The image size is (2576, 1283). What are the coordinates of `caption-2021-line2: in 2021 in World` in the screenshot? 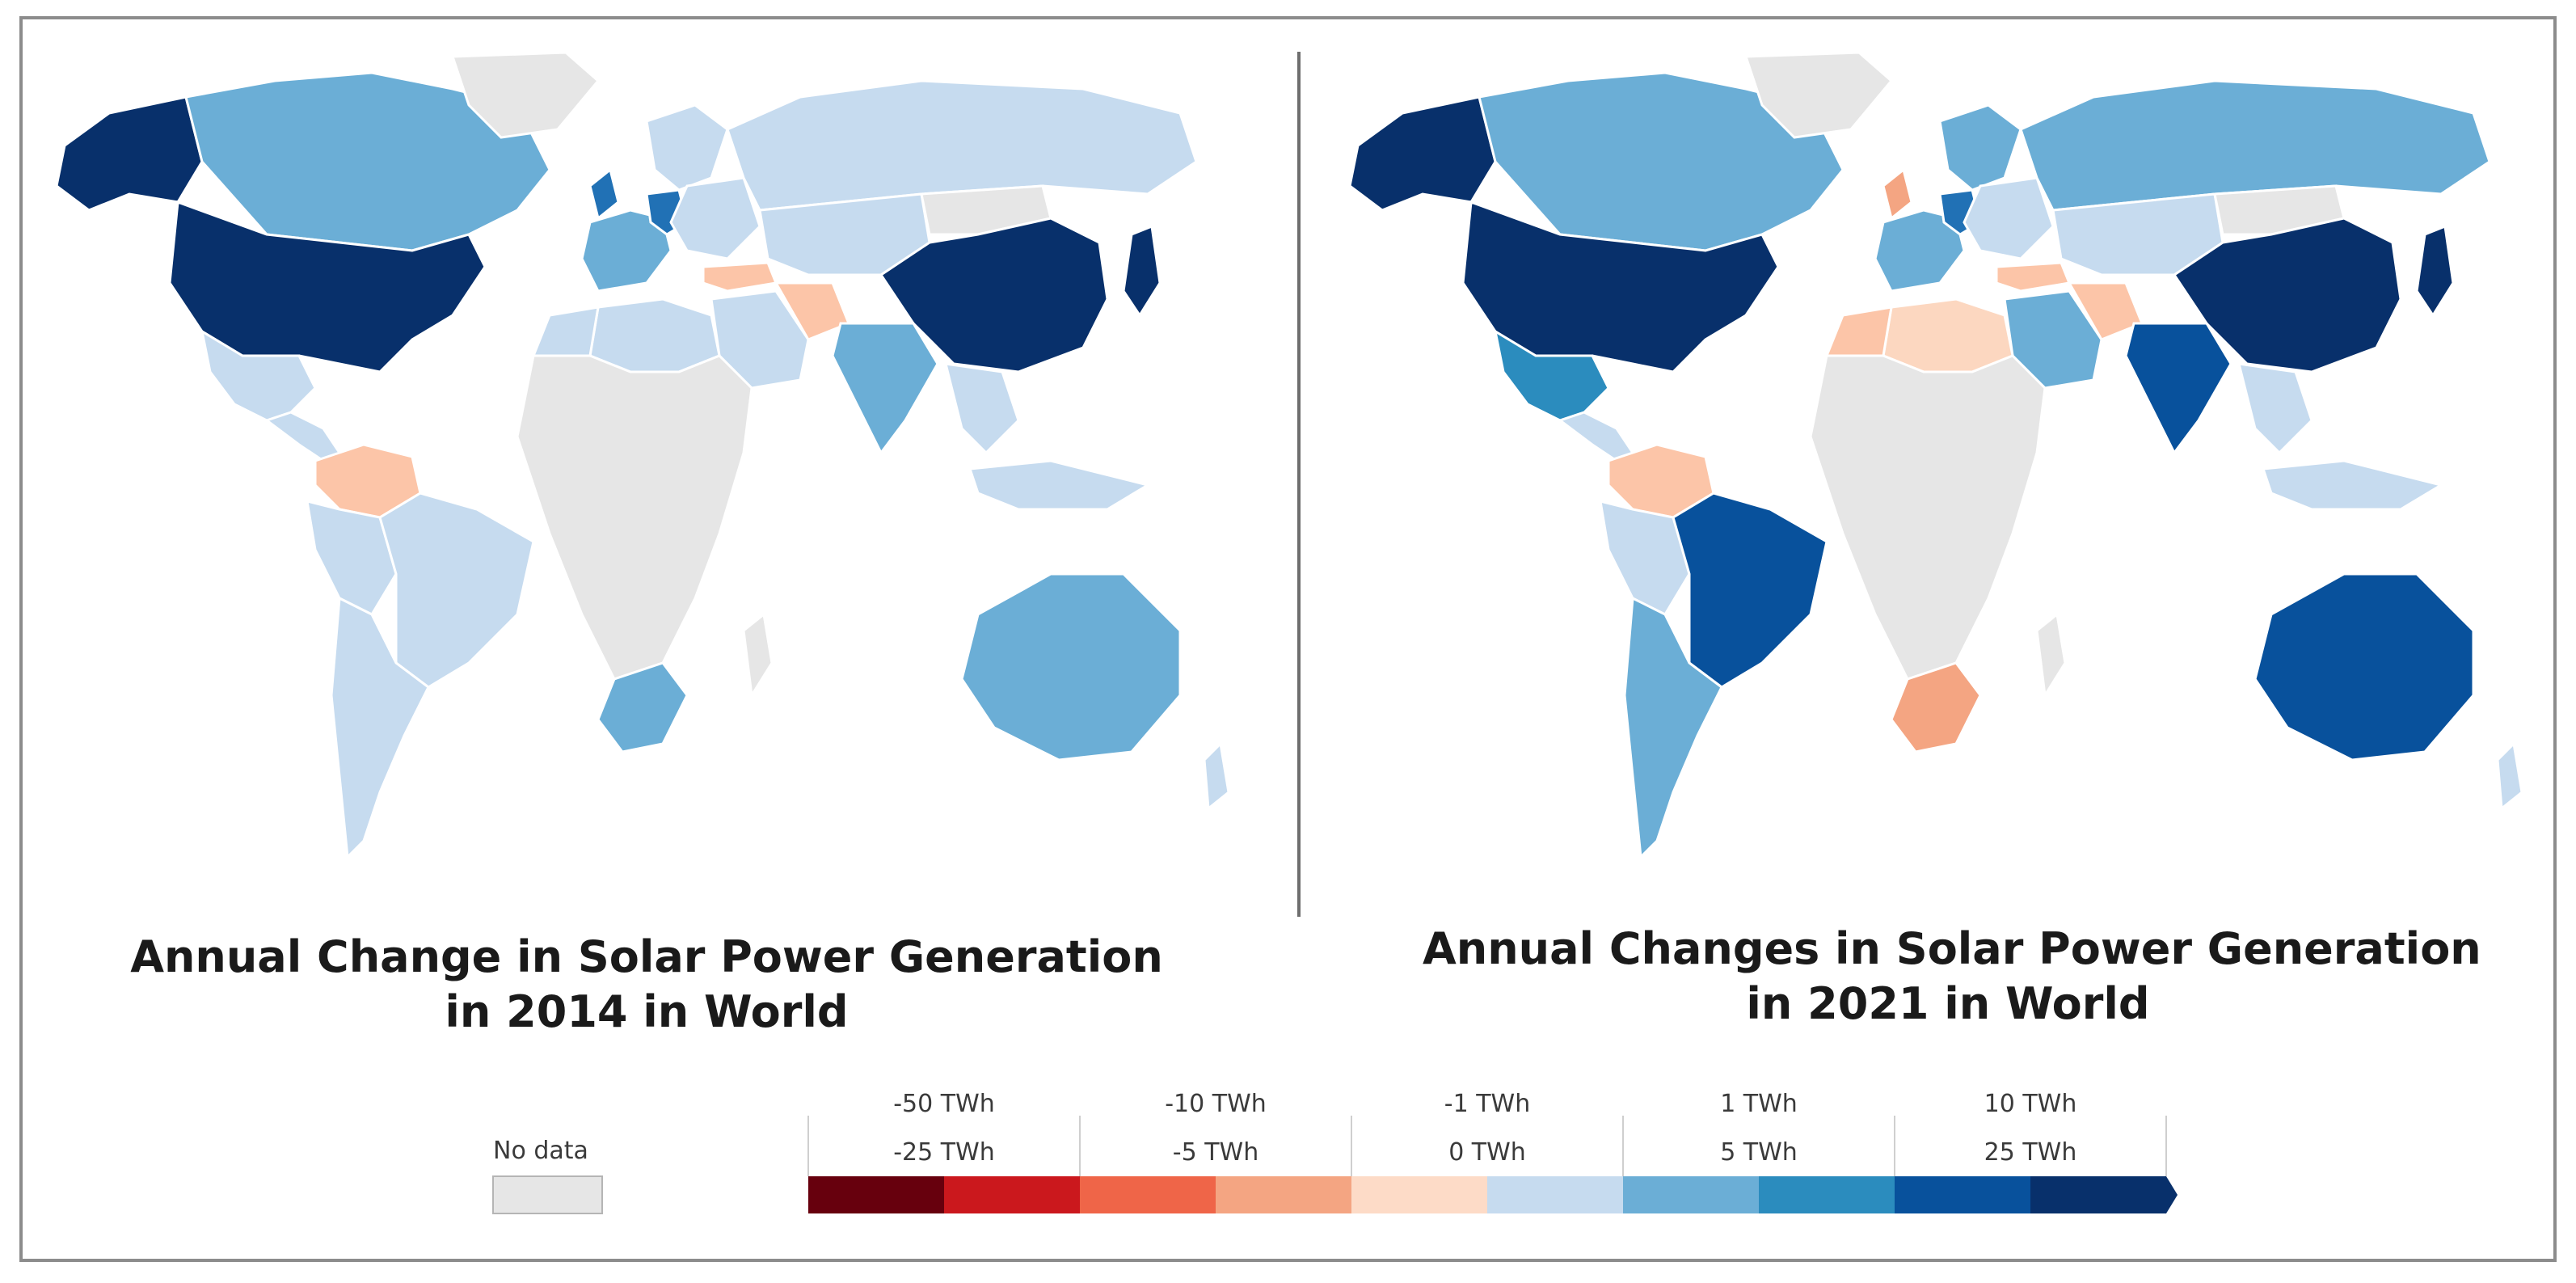 It's located at (1948, 1003).